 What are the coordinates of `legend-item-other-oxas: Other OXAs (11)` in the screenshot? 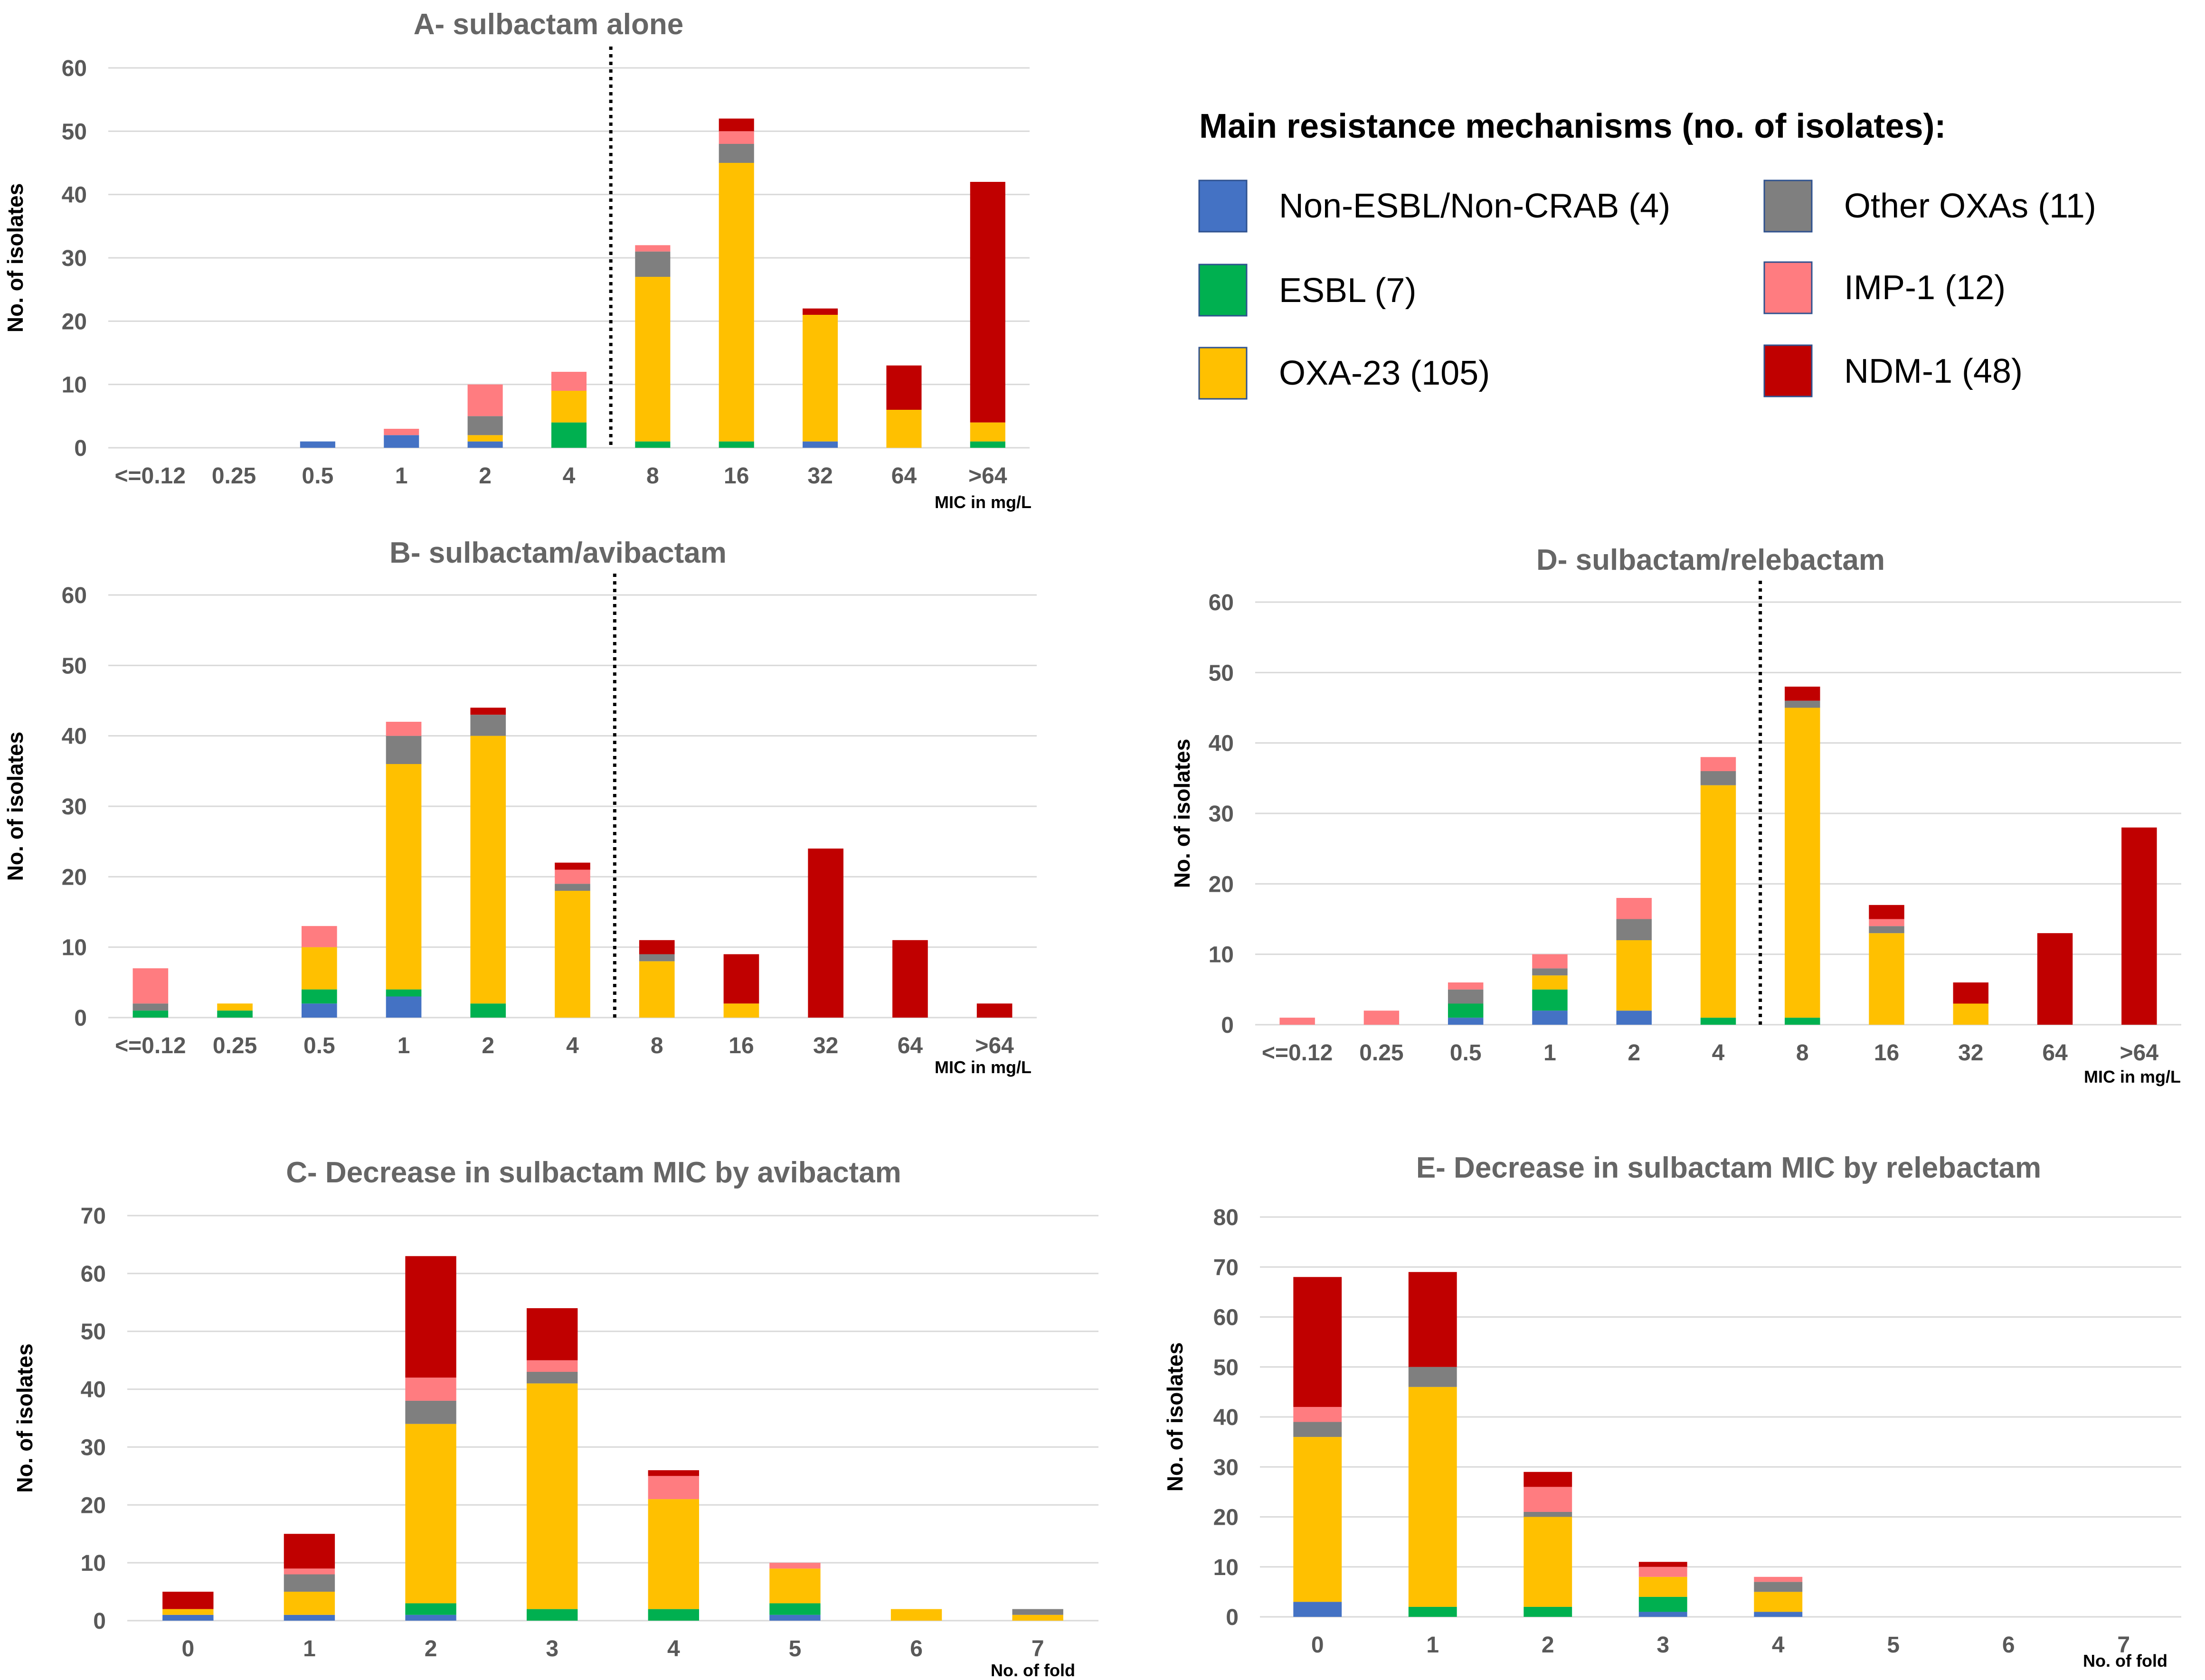 It's located at (1930, 206).